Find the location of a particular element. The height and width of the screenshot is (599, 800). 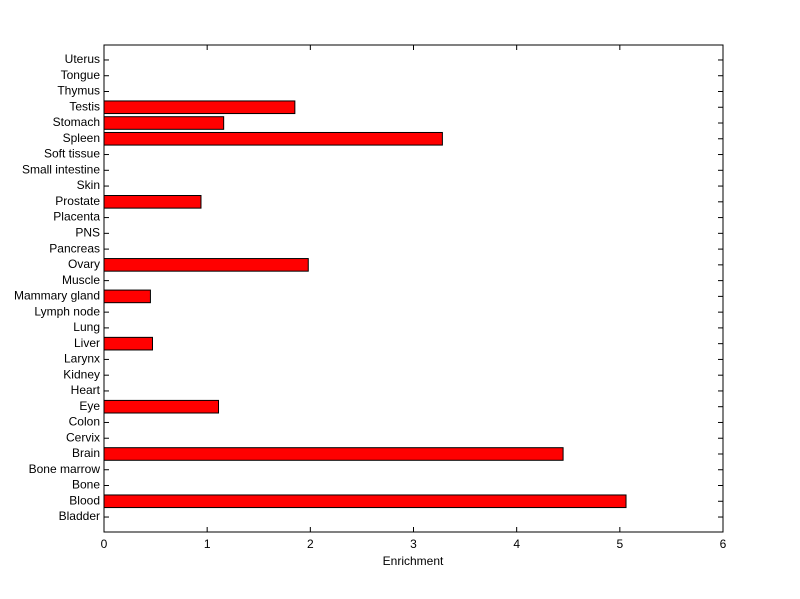

y-tick-label: Colon is located at coordinates (84, 422).